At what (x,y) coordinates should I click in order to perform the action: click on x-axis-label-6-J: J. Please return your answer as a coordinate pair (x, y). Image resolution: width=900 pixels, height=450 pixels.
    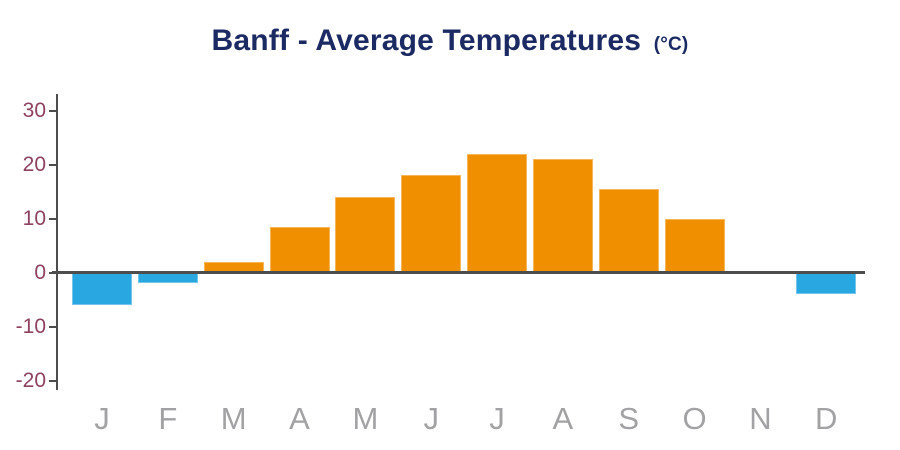
    Looking at the image, I should click on (431, 418).